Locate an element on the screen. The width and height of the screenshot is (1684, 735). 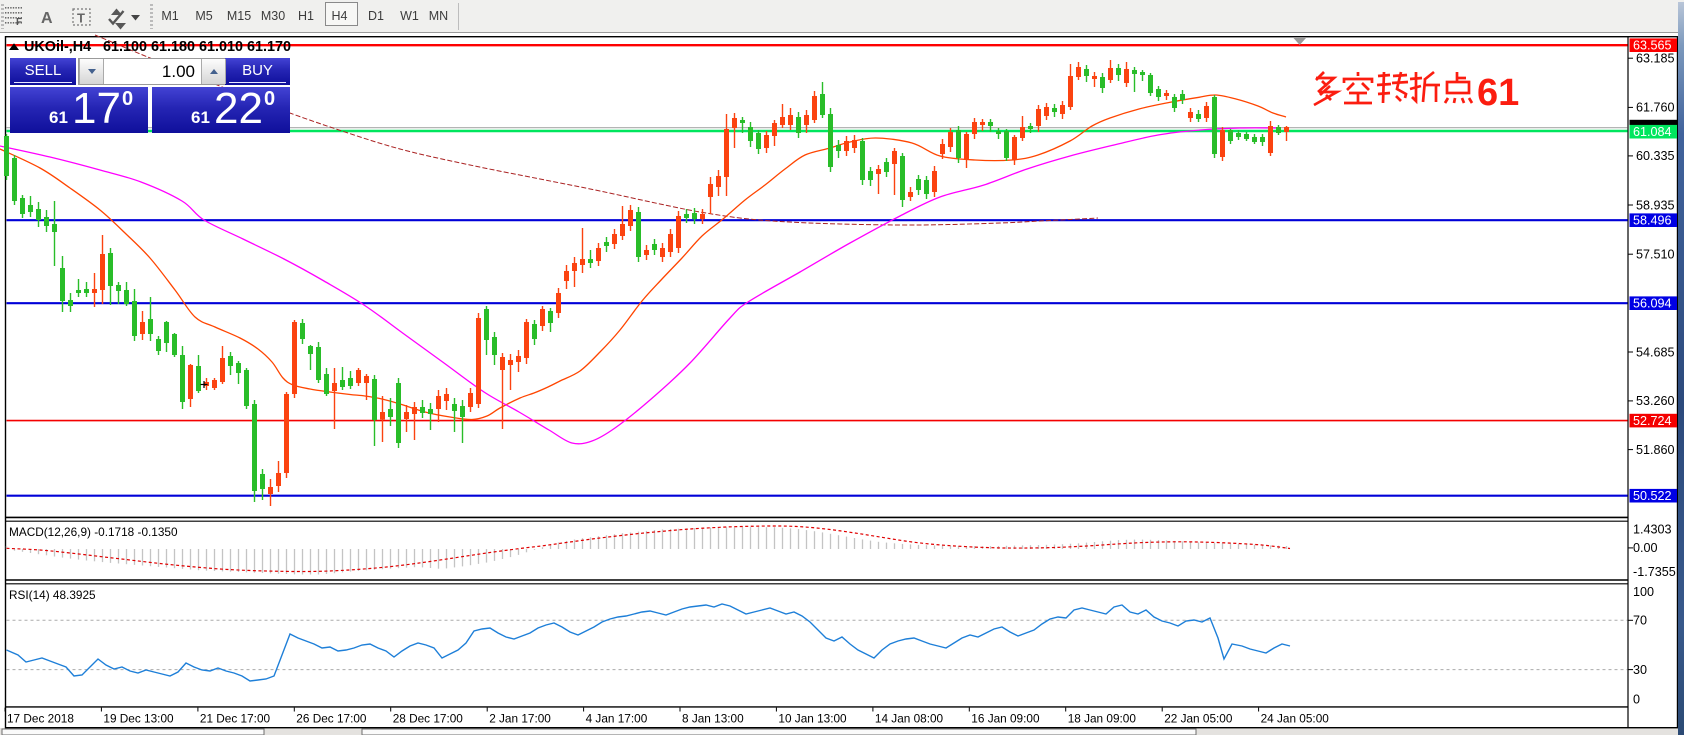
svg-text: 61.760 is located at coordinates (1655, 108).